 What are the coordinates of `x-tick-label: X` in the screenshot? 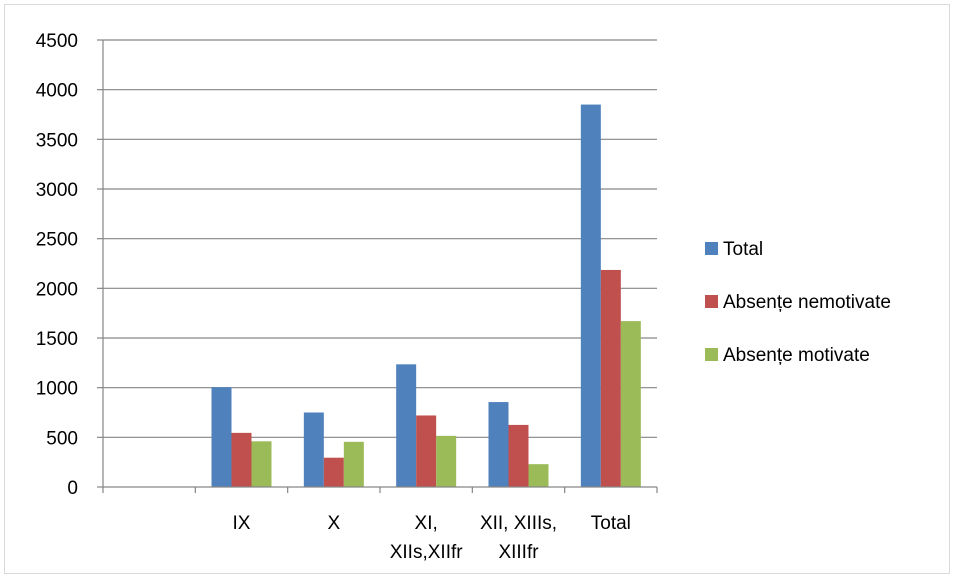 It's located at (333, 523).